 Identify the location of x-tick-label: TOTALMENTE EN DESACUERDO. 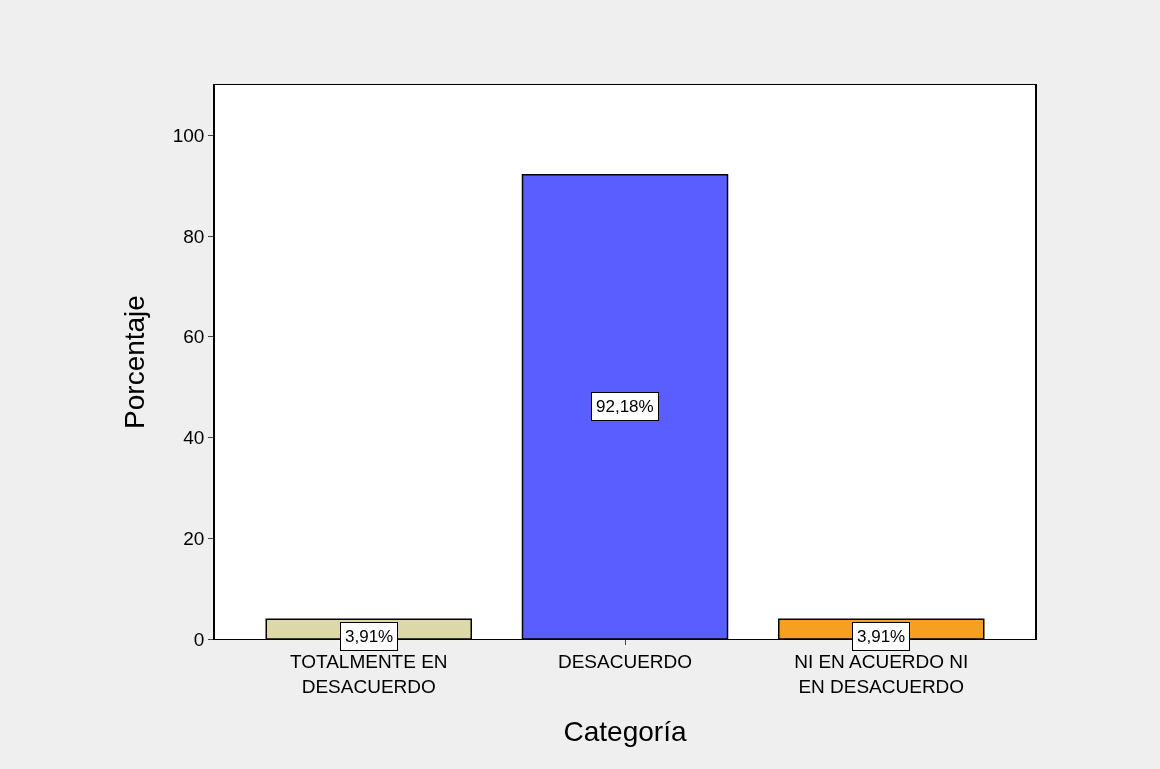
(368, 673).